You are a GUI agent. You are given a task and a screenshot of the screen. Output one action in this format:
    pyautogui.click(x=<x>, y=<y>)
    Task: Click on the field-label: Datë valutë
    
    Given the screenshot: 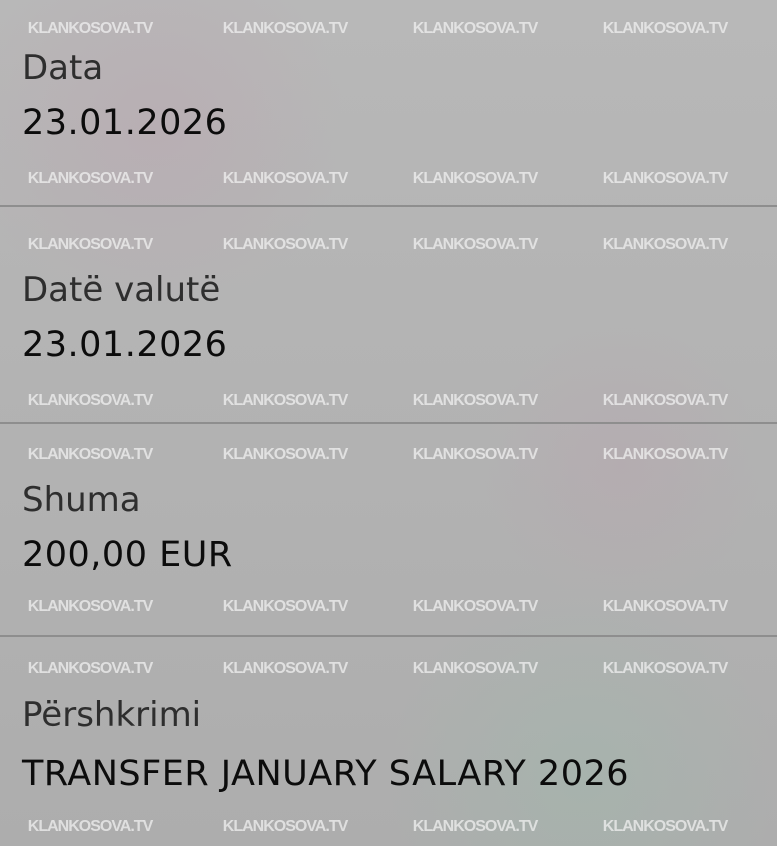 What is the action you would take?
    pyautogui.click(x=121, y=290)
    